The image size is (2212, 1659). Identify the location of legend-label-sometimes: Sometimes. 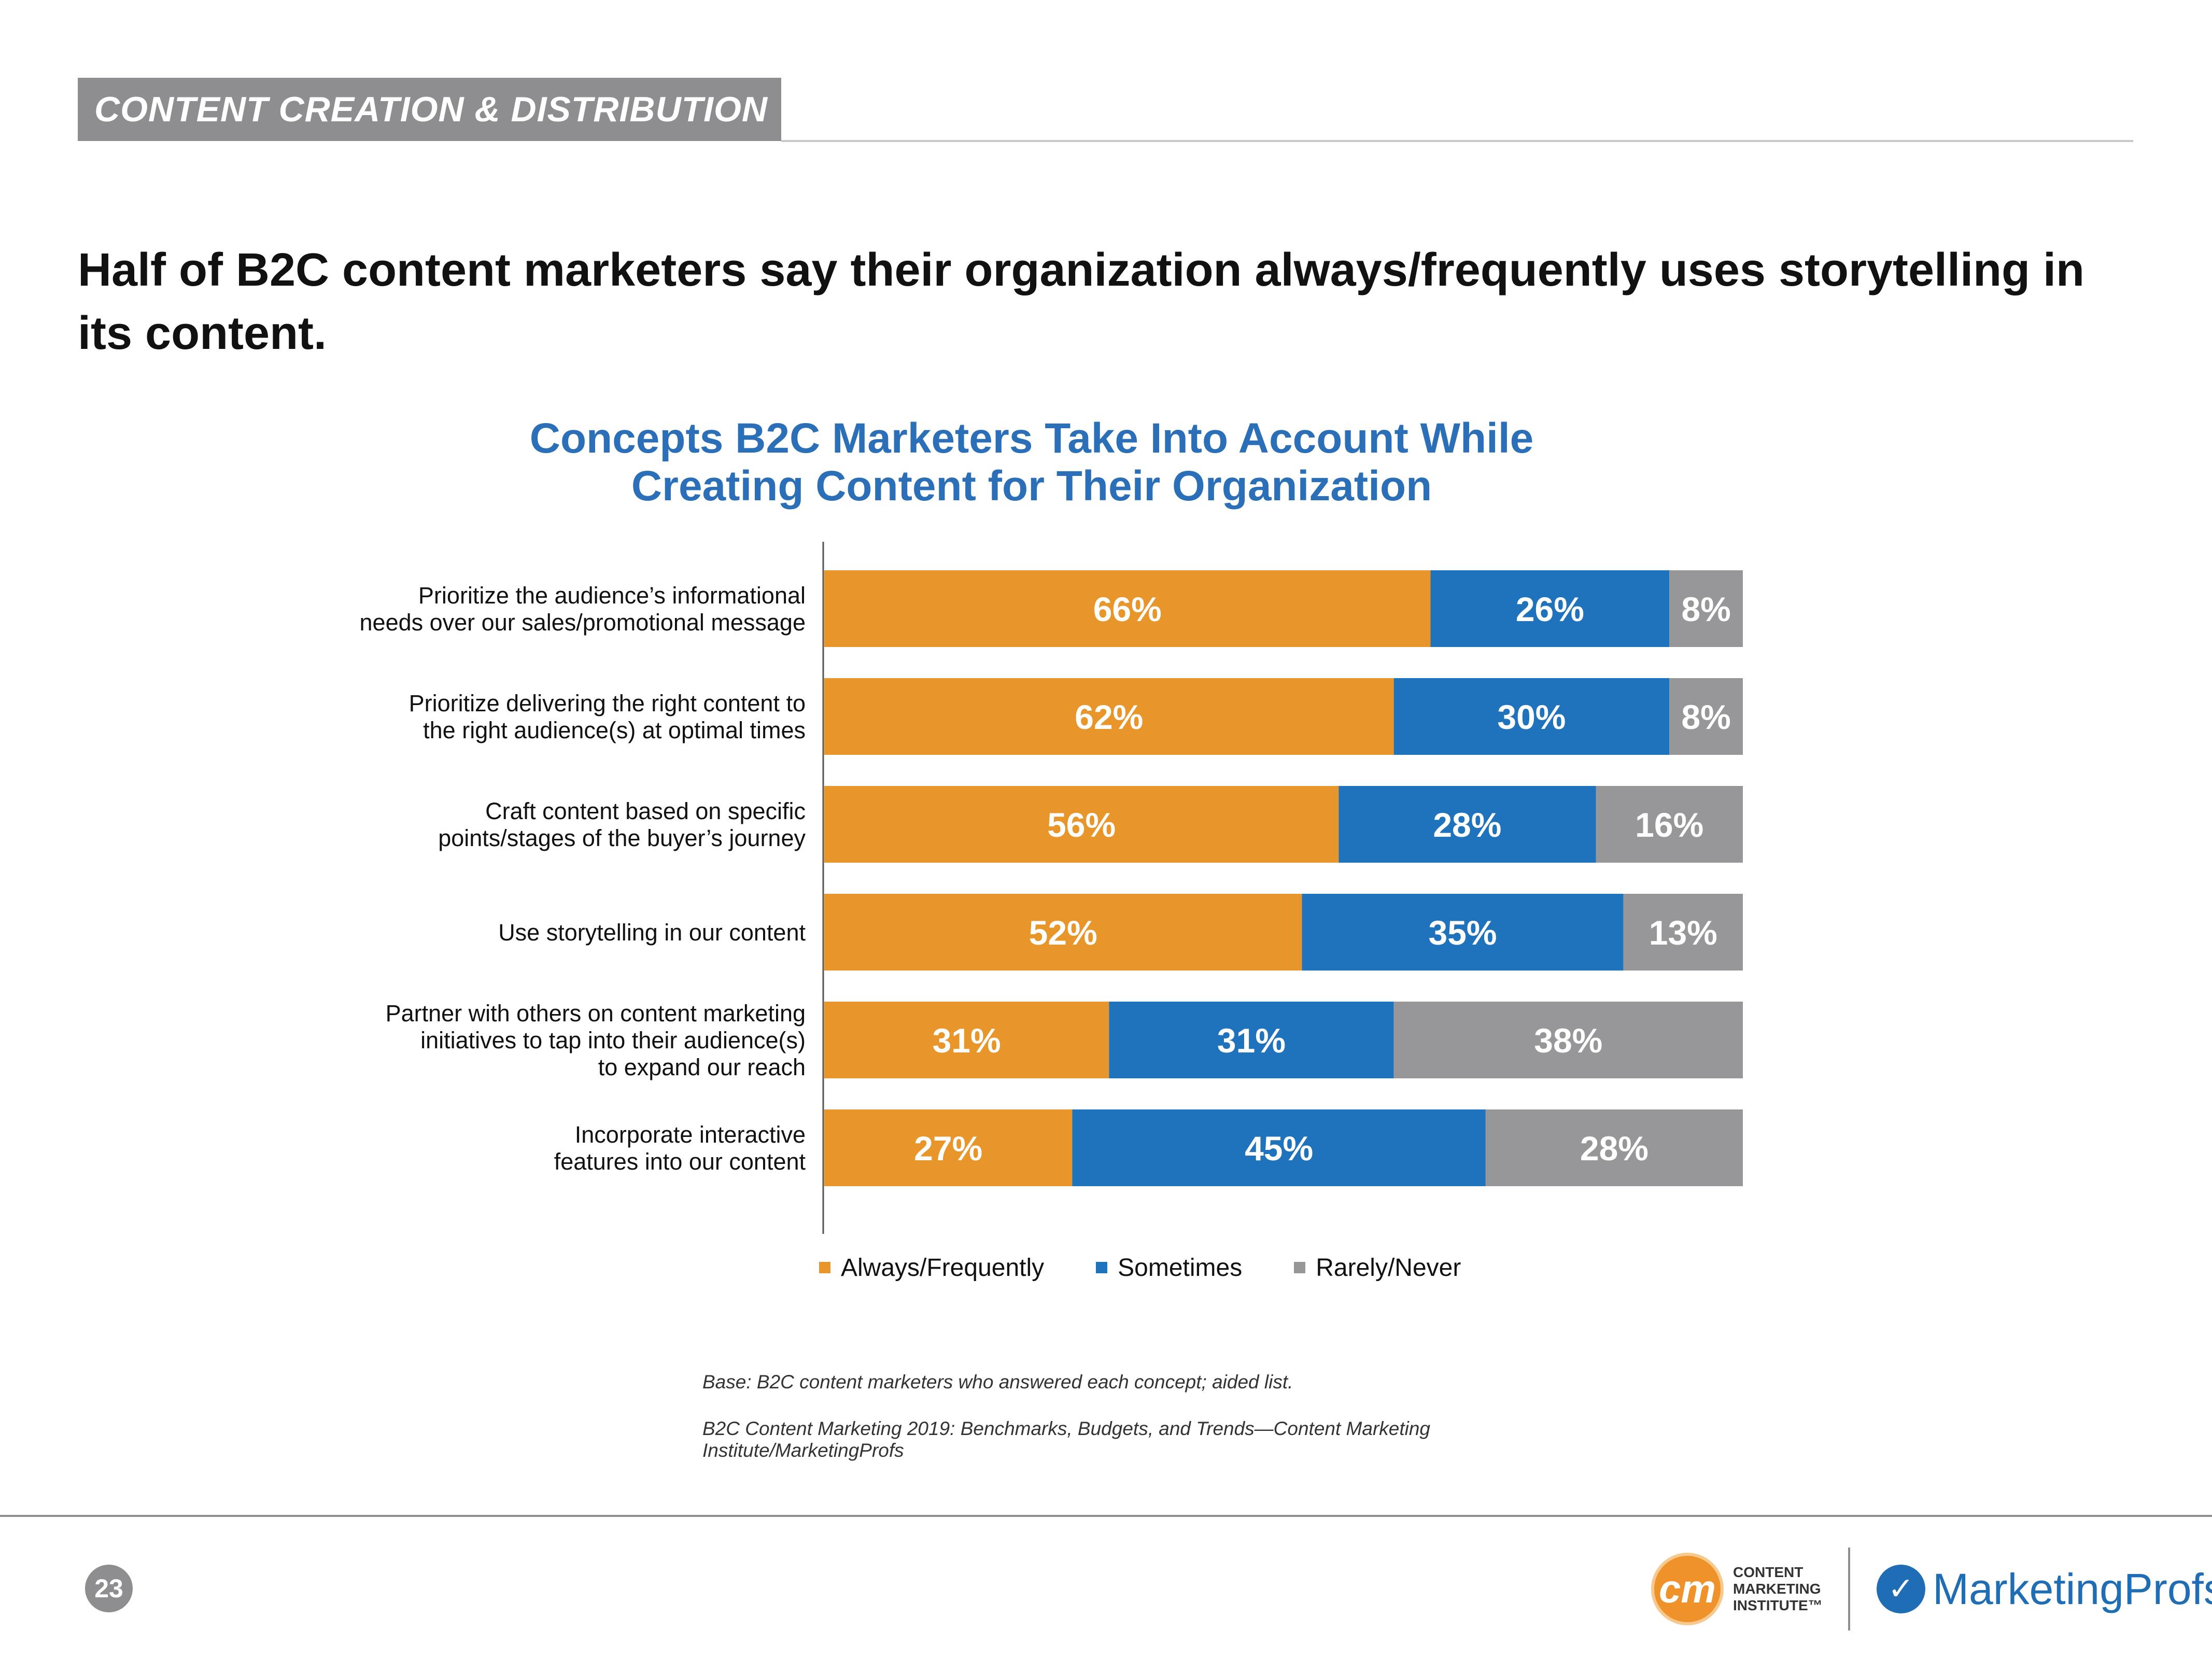
(1180, 1268).